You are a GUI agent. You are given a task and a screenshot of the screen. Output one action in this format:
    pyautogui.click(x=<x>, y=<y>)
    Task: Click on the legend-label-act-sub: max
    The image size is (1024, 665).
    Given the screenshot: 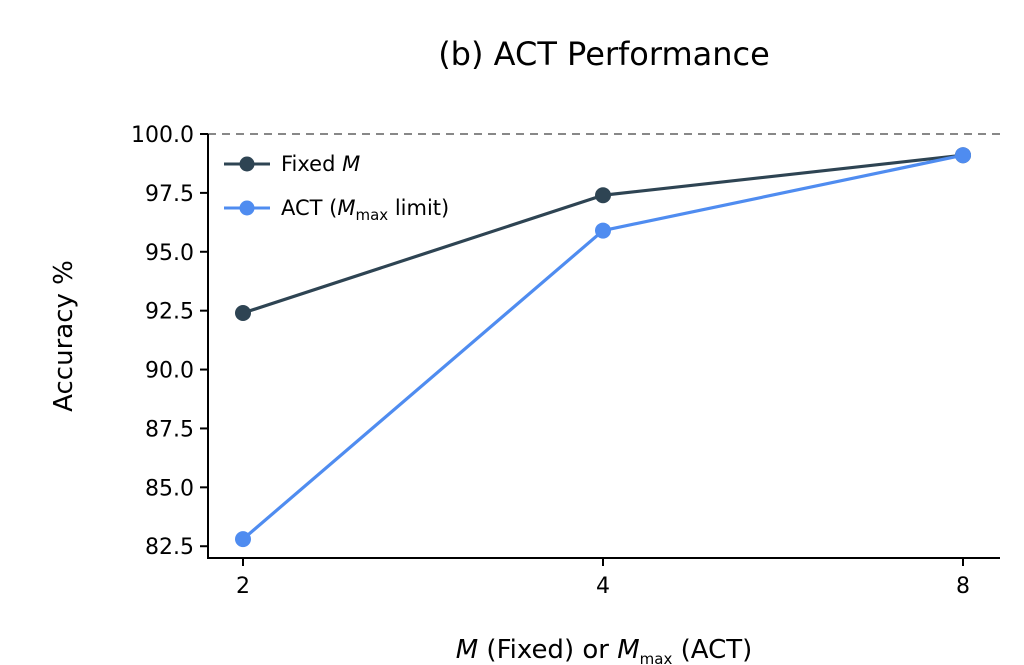 What is the action you would take?
    pyautogui.click(x=371, y=215)
    